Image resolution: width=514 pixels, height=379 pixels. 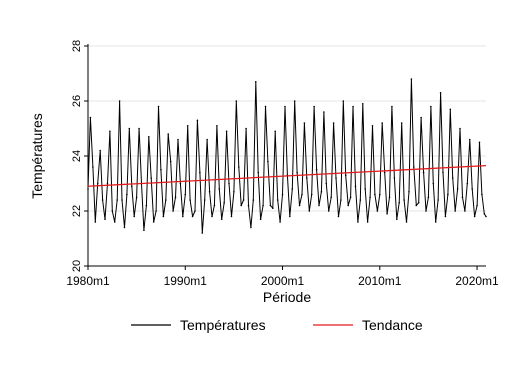 What do you see at coordinates (380, 281) in the screenshot?
I see `x-tick-label-2010m1: 2010m1` at bounding box center [380, 281].